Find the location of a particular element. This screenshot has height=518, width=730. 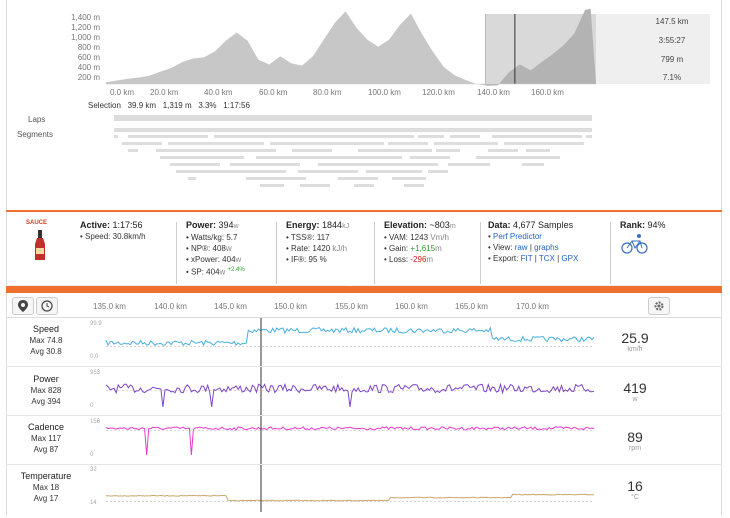

sauce-bottle-icon is located at coordinates (40, 245).